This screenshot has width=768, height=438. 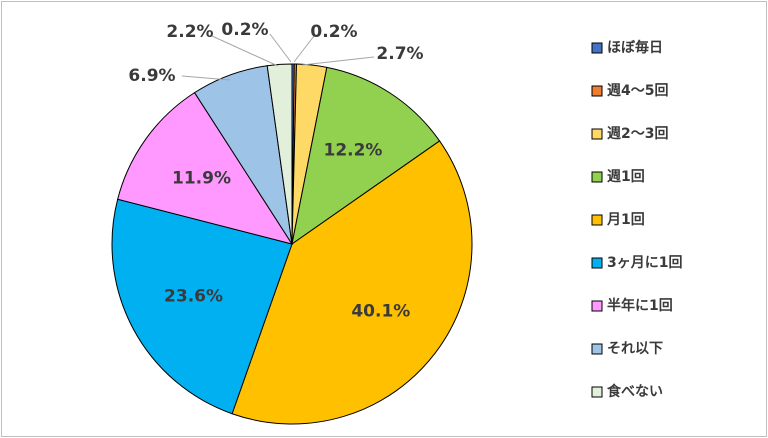 I want to click on slice-label-8: 6.9%, so click(x=151, y=76).